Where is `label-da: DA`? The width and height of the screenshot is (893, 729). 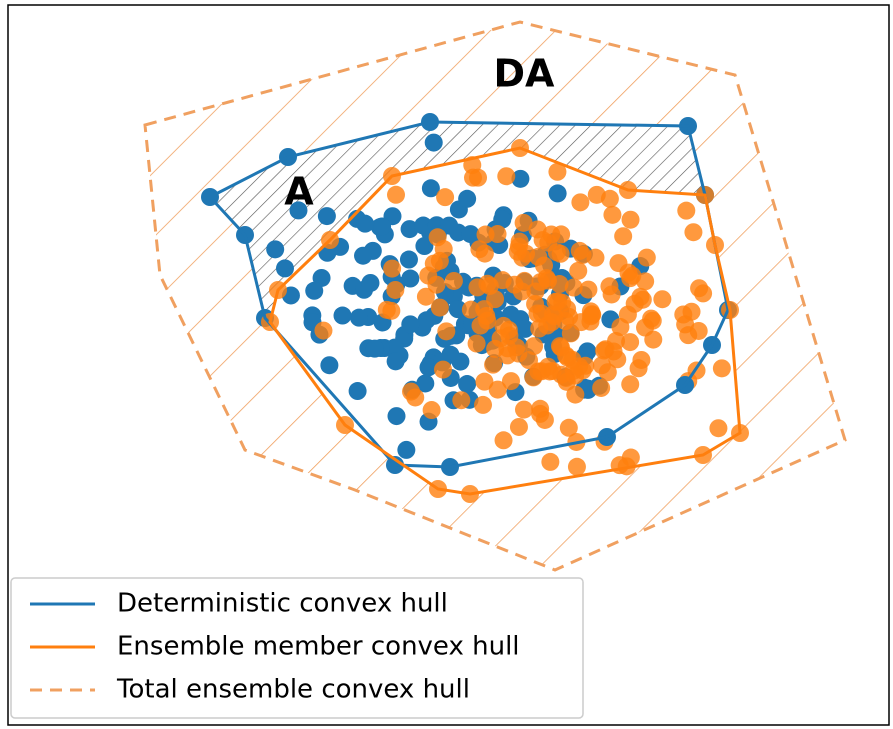
label-da: DA is located at coordinates (525, 74).